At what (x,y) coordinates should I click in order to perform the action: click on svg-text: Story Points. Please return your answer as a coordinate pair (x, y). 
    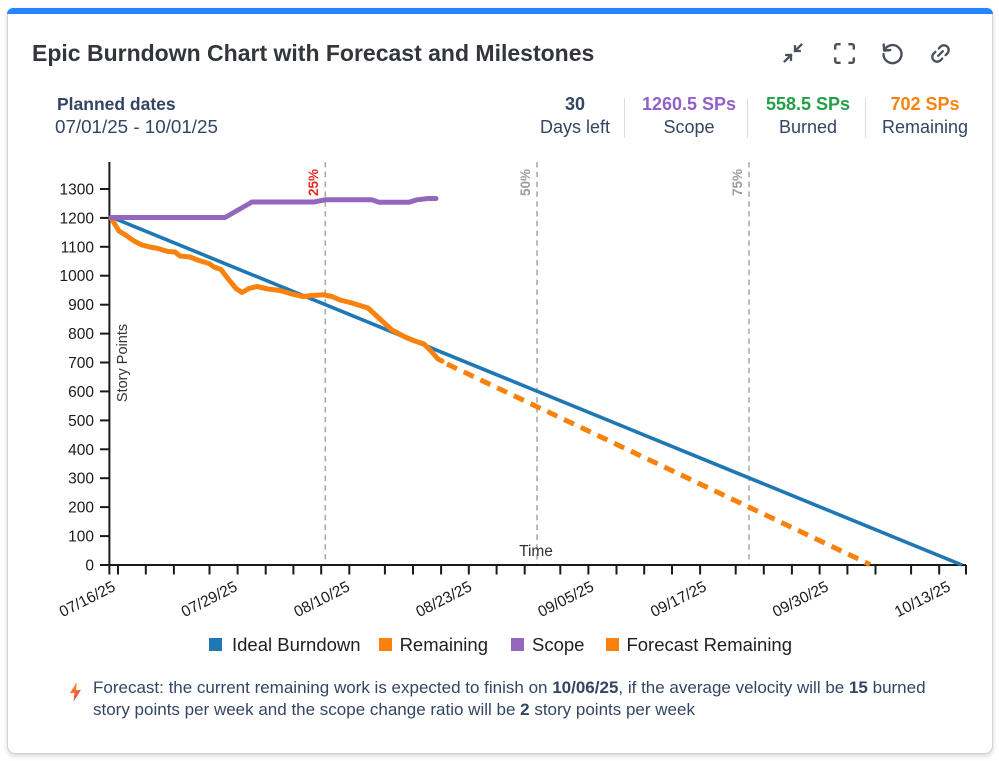
    Looking at the image, I should click on (123, 363).